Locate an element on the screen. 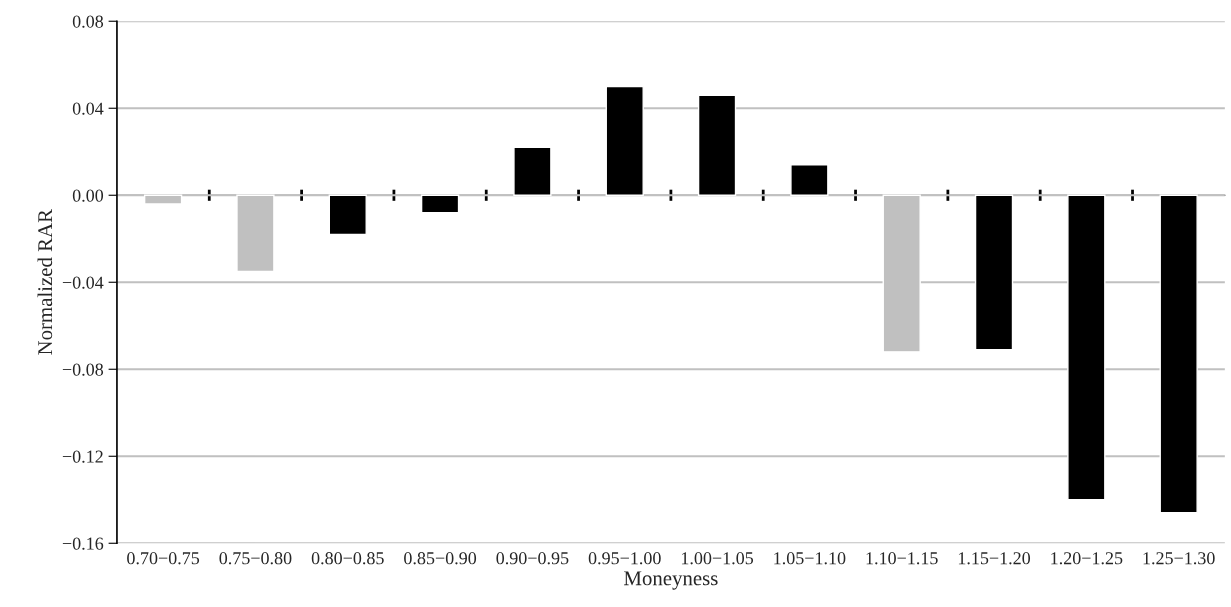 The width and height of the screenshot is (1231, 607). x-axis-title: Moneyness is located at coordinates (671, 580).